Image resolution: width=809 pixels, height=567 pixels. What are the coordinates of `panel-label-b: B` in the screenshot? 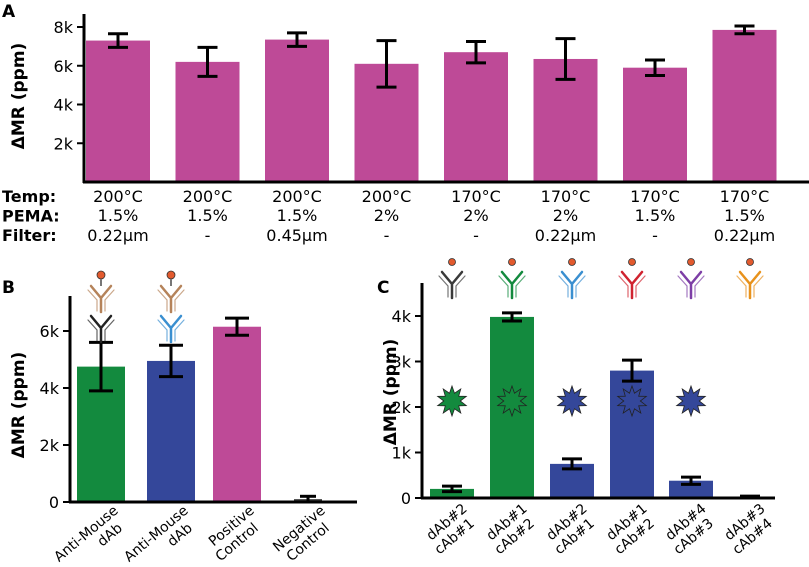 It's located at (8, 288).